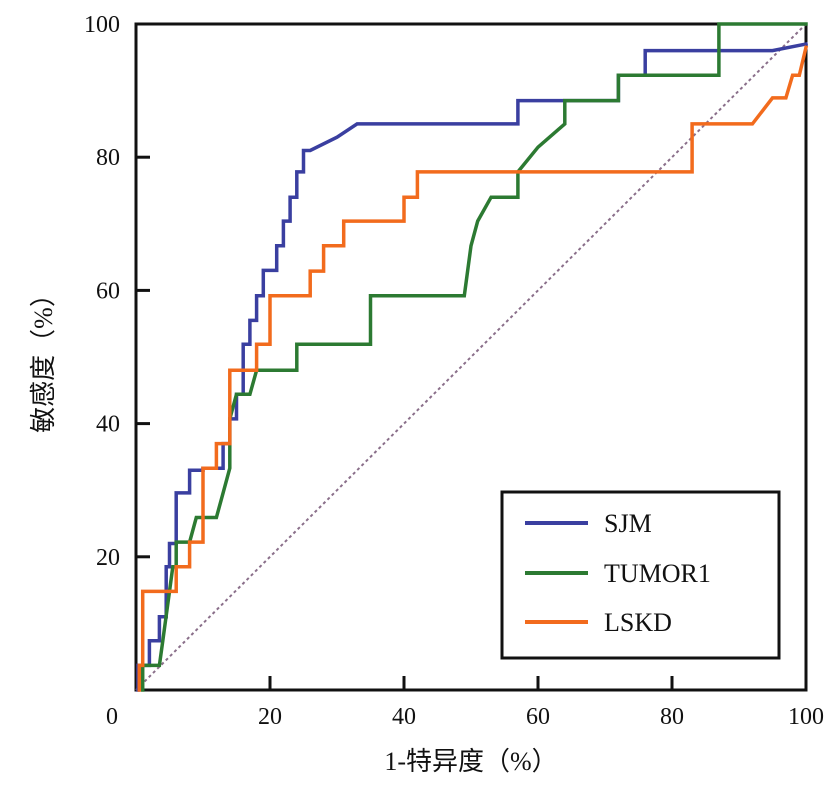  Describe the element at coordinates (108, 158) in the screenshot. I see `y-tick-label: 80` at that location.